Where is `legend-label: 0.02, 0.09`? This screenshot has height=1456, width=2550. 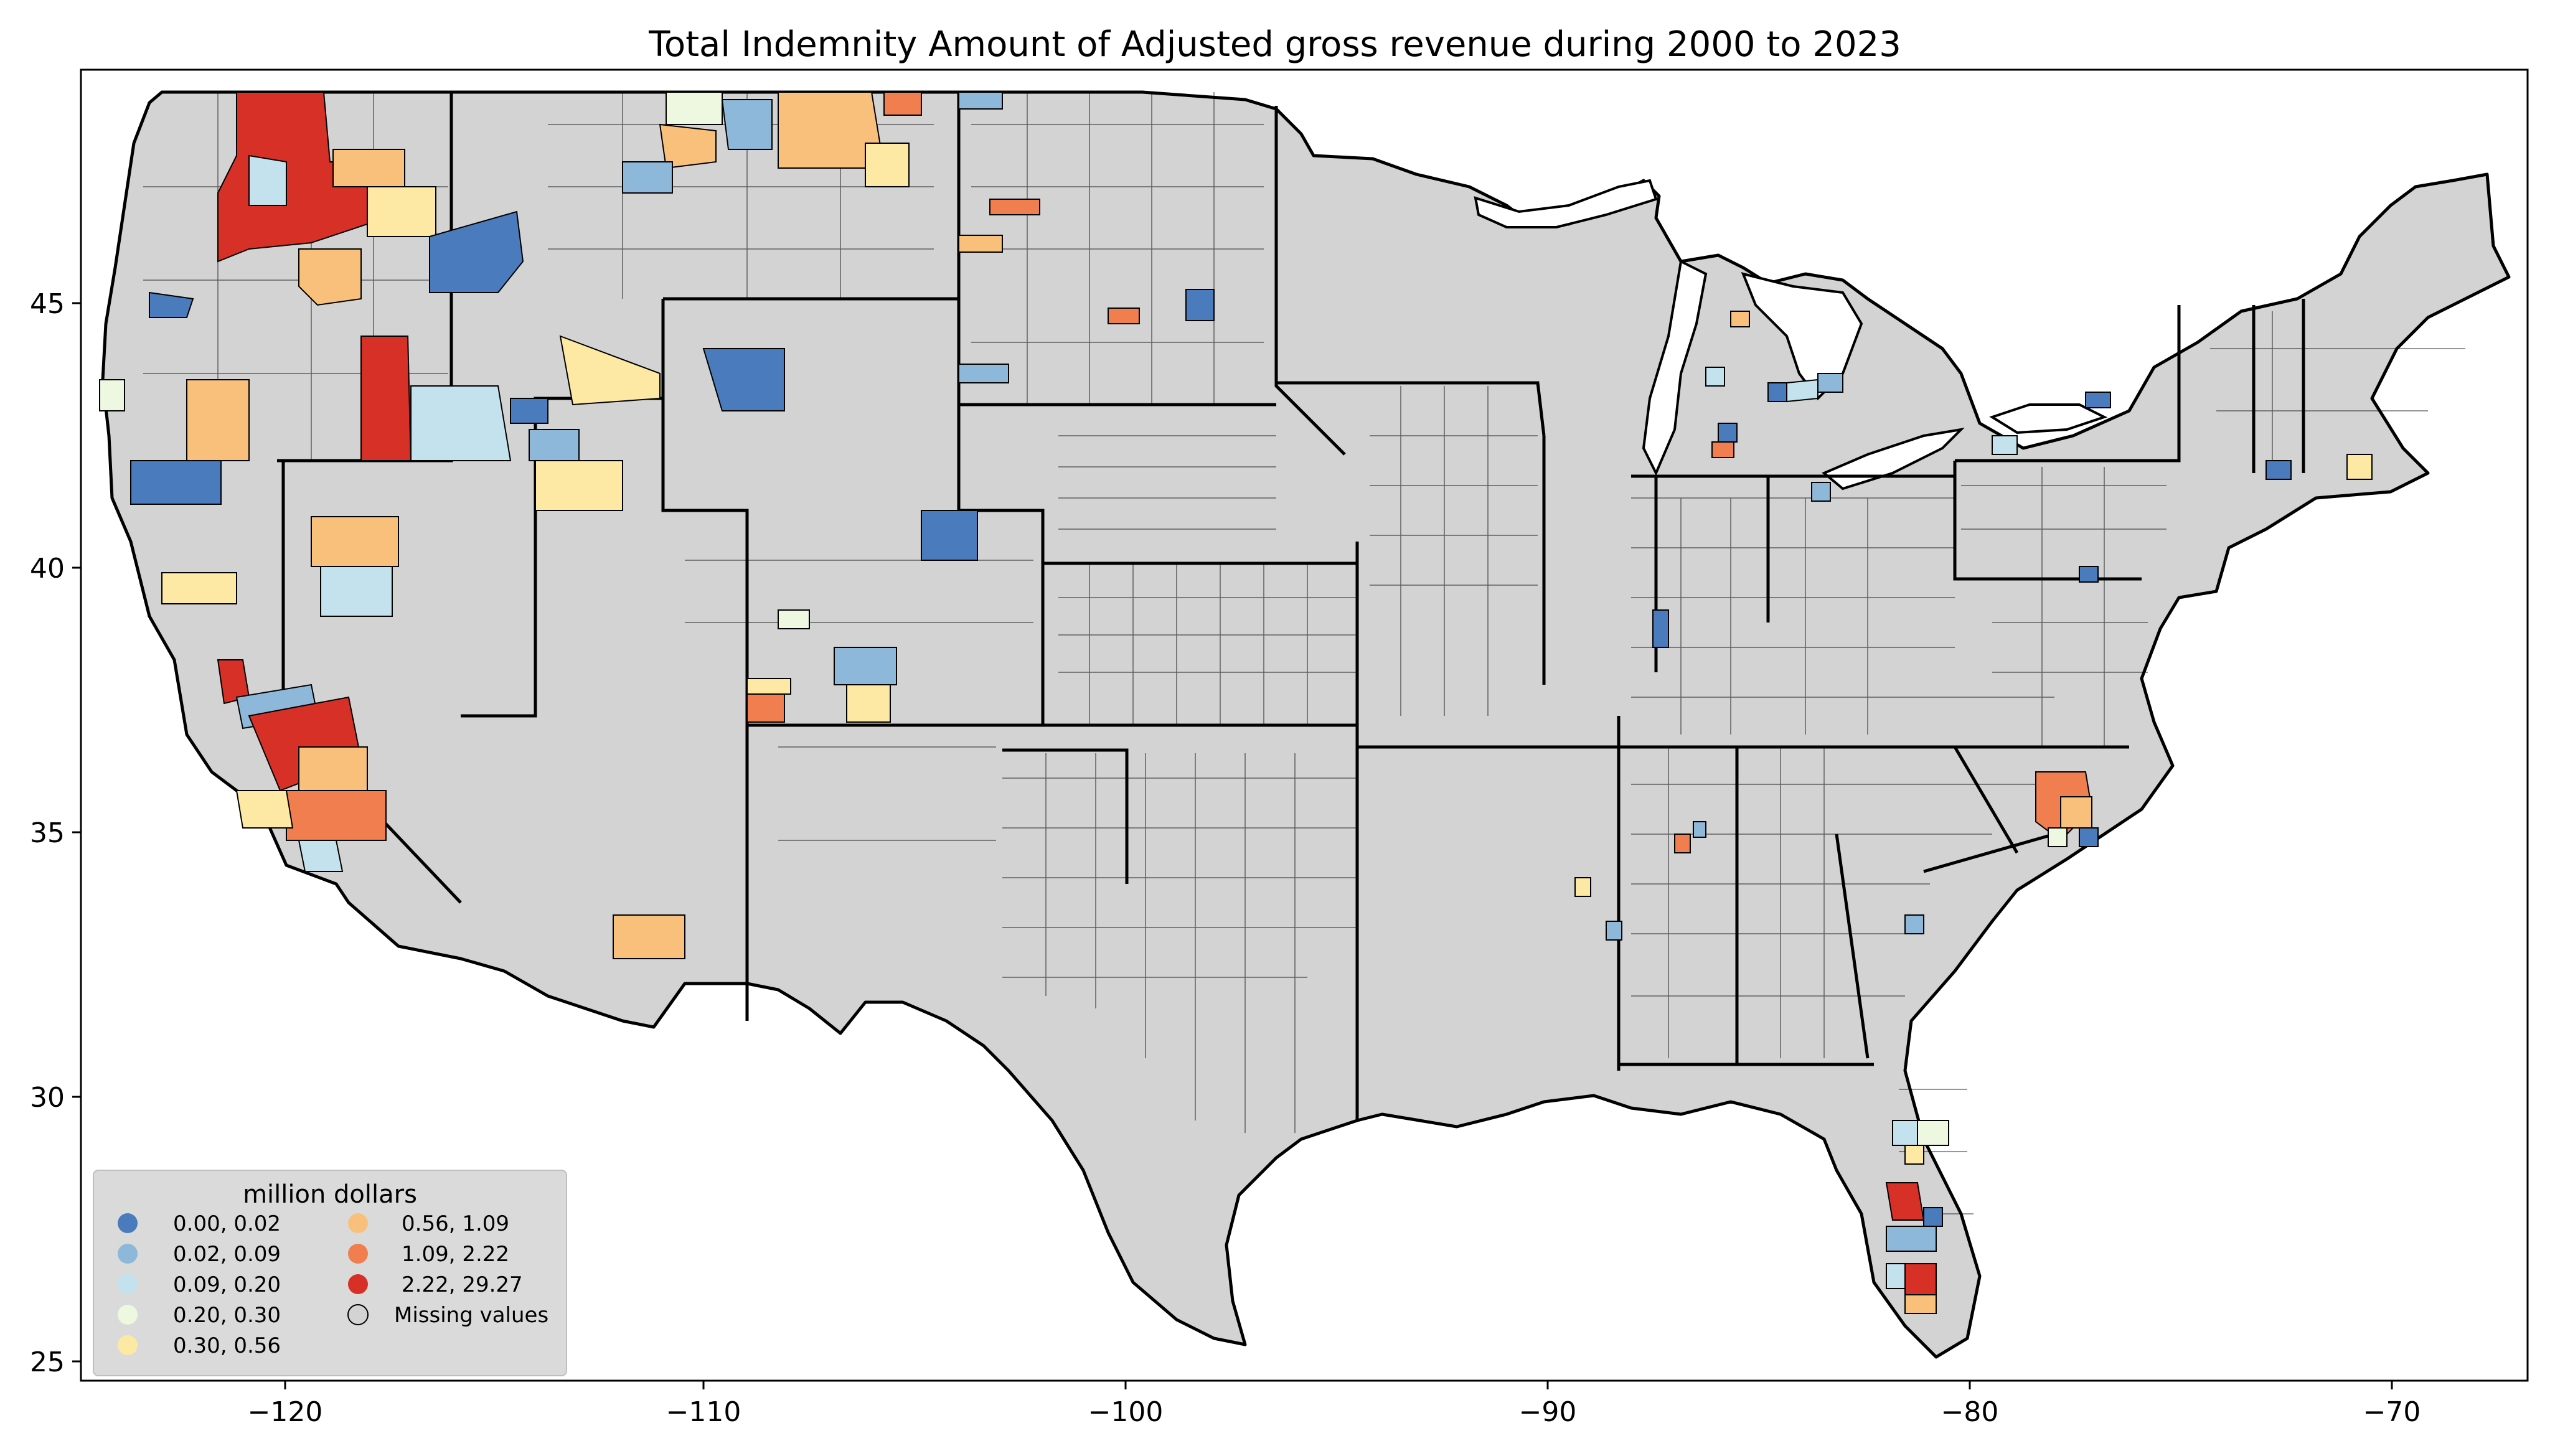
legend-label: 0.02, 0.09 is located at coordinates (227, 1254).